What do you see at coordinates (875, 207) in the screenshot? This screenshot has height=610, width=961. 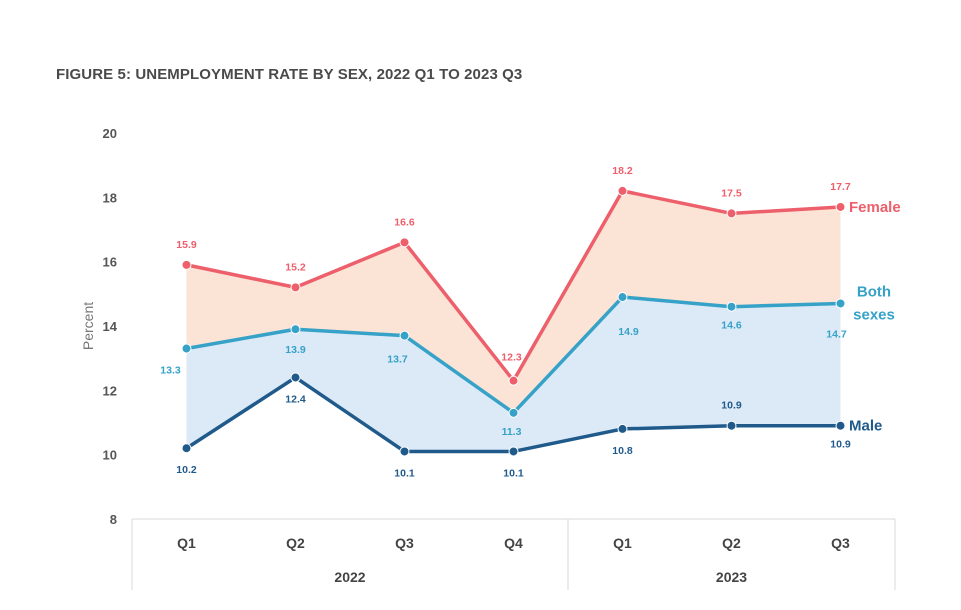 I see `series-name-female: Female` at bounding box center [875, 207].